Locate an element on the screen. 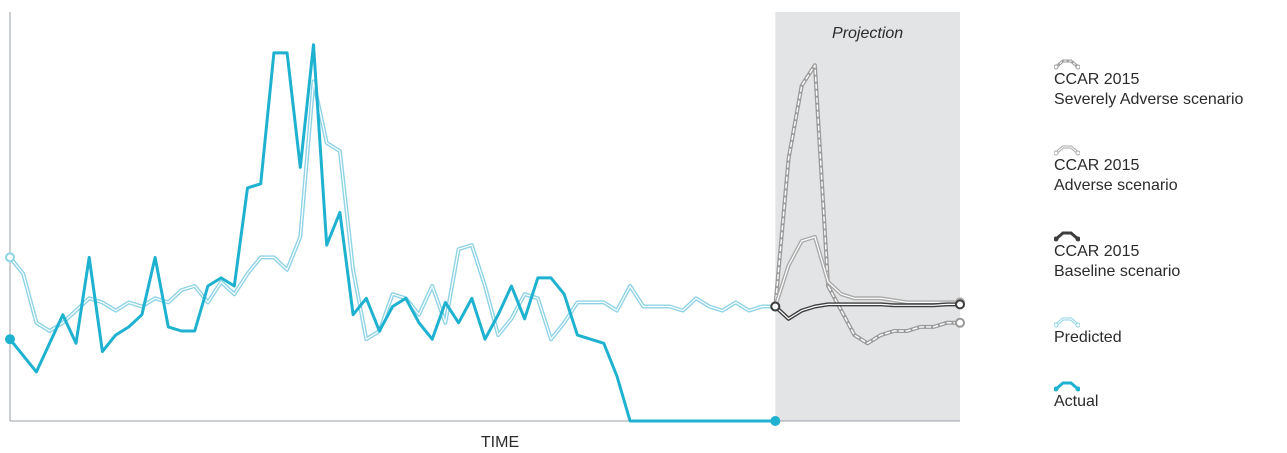 This screenshot has height=453, width=1287. legend-label-adverse-2: Adverse scenario is located at coordinates (1116, 185).